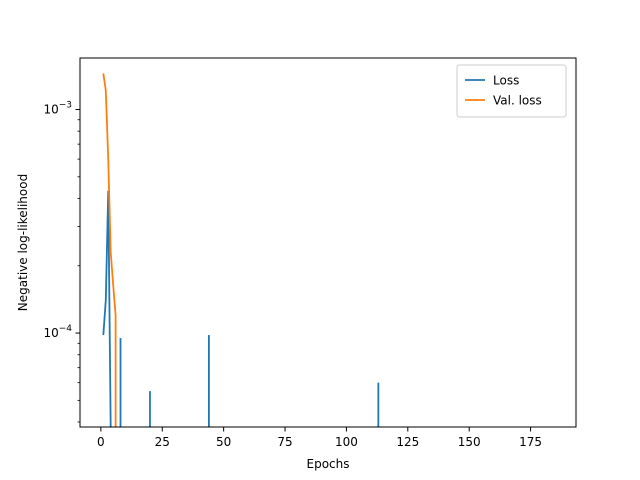 The width and height of the screenshot is (640, 480). I want to click on x-tick-label: 125, so click(407, 442).